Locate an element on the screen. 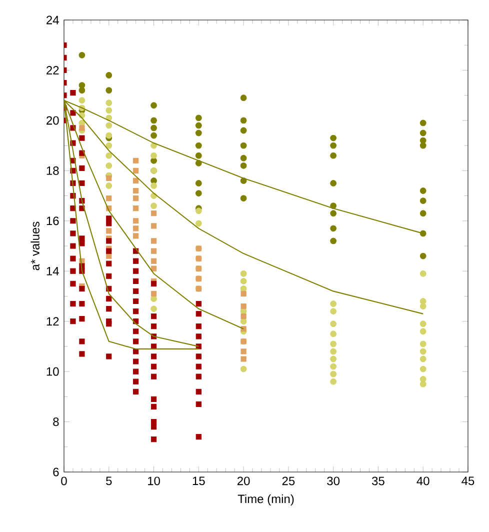  y-tick-label: 24 is located at coordinates (52, 20).